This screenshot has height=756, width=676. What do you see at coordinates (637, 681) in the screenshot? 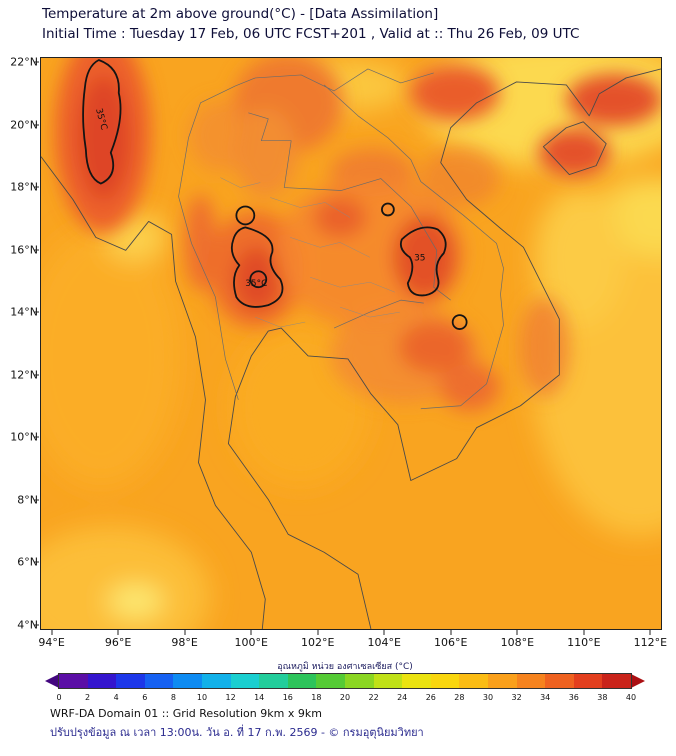
I see `colorbar-right-arrow` at bounding box center [637, 681].